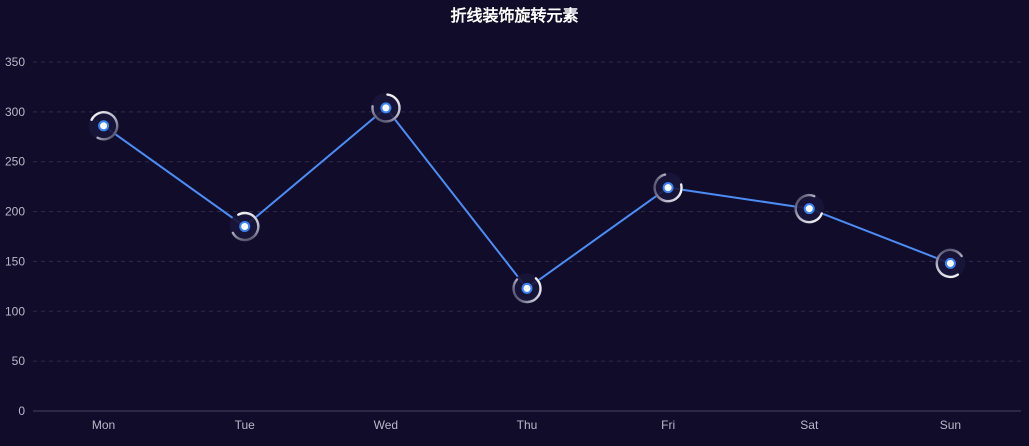  I want to click on data-point-thu, so click(527, 288).